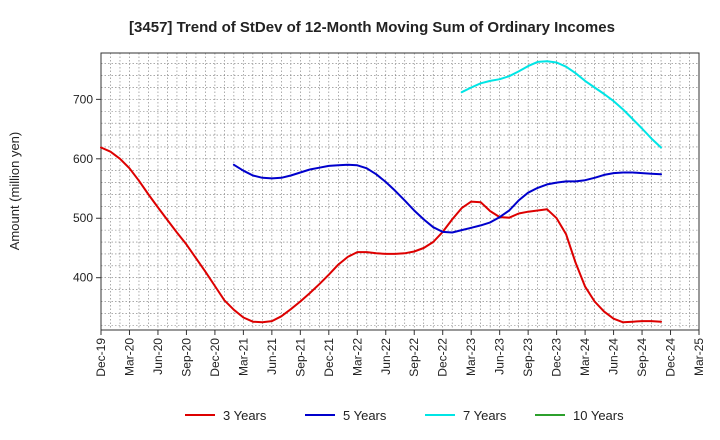 The width and height of the screenshot is (720, 440). What do you see at coordinates (272, 356) in the screenshot?
I see `x-tick-label: Jun-21` at bounding box center [272, 356].